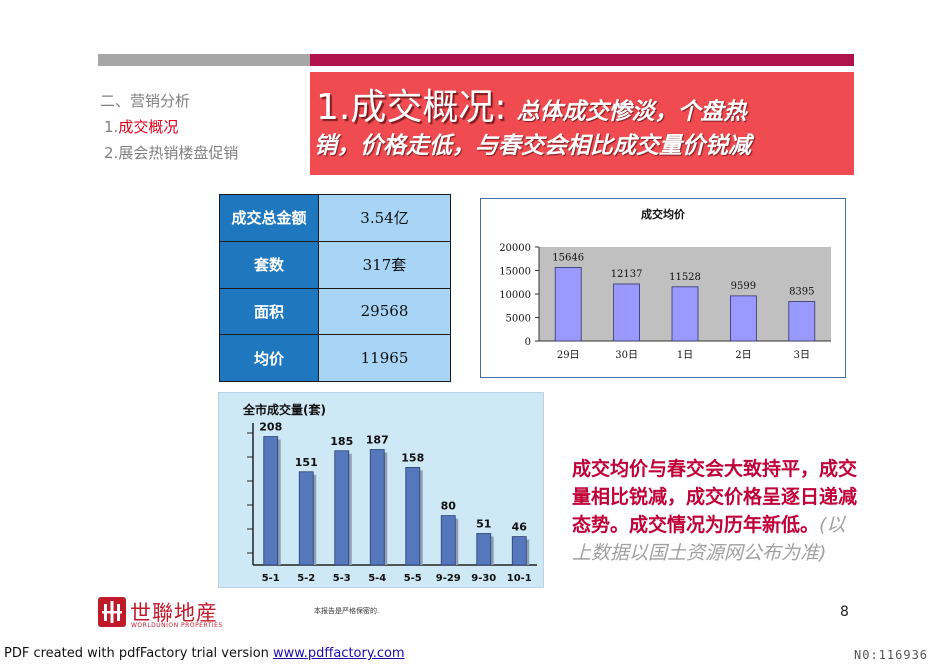 Image resolution: width=950 pixels, height=671 pixels. I want to click on data-label: 15646, so click(568, 257).